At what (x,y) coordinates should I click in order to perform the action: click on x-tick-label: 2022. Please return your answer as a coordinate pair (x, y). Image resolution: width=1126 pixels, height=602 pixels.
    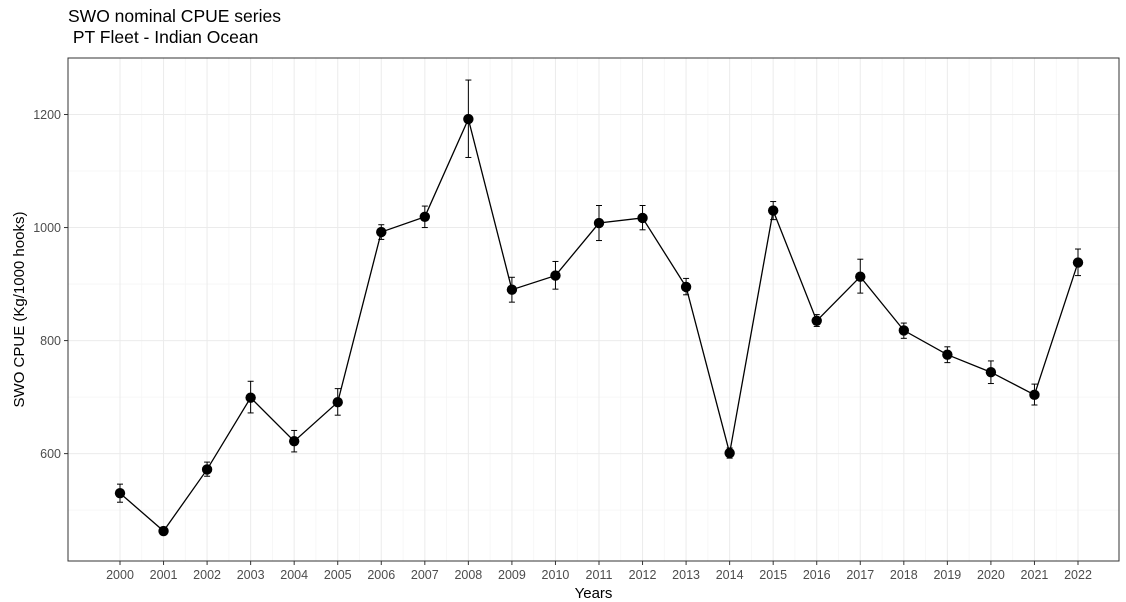
    Looking at the image, I should click on (1078, 575).